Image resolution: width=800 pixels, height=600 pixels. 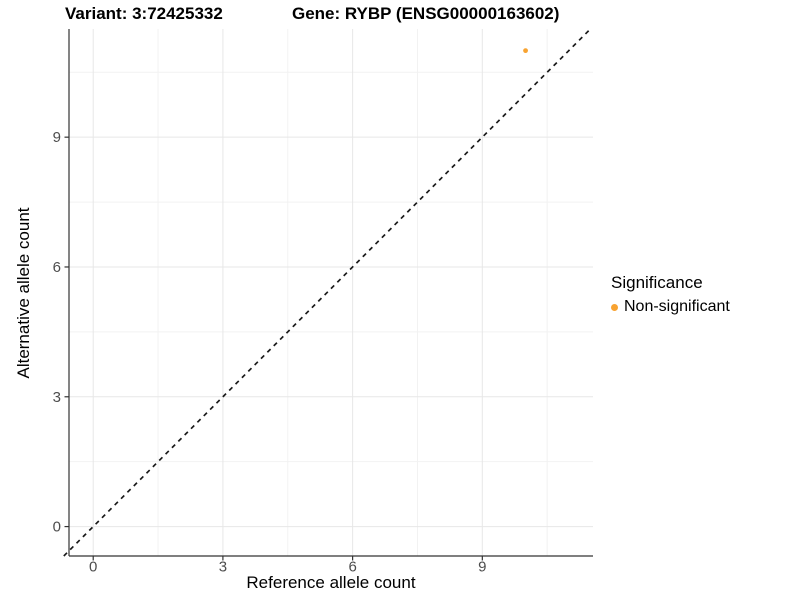 I want to click on legend-title: Significance, so click(x=657, y=282).